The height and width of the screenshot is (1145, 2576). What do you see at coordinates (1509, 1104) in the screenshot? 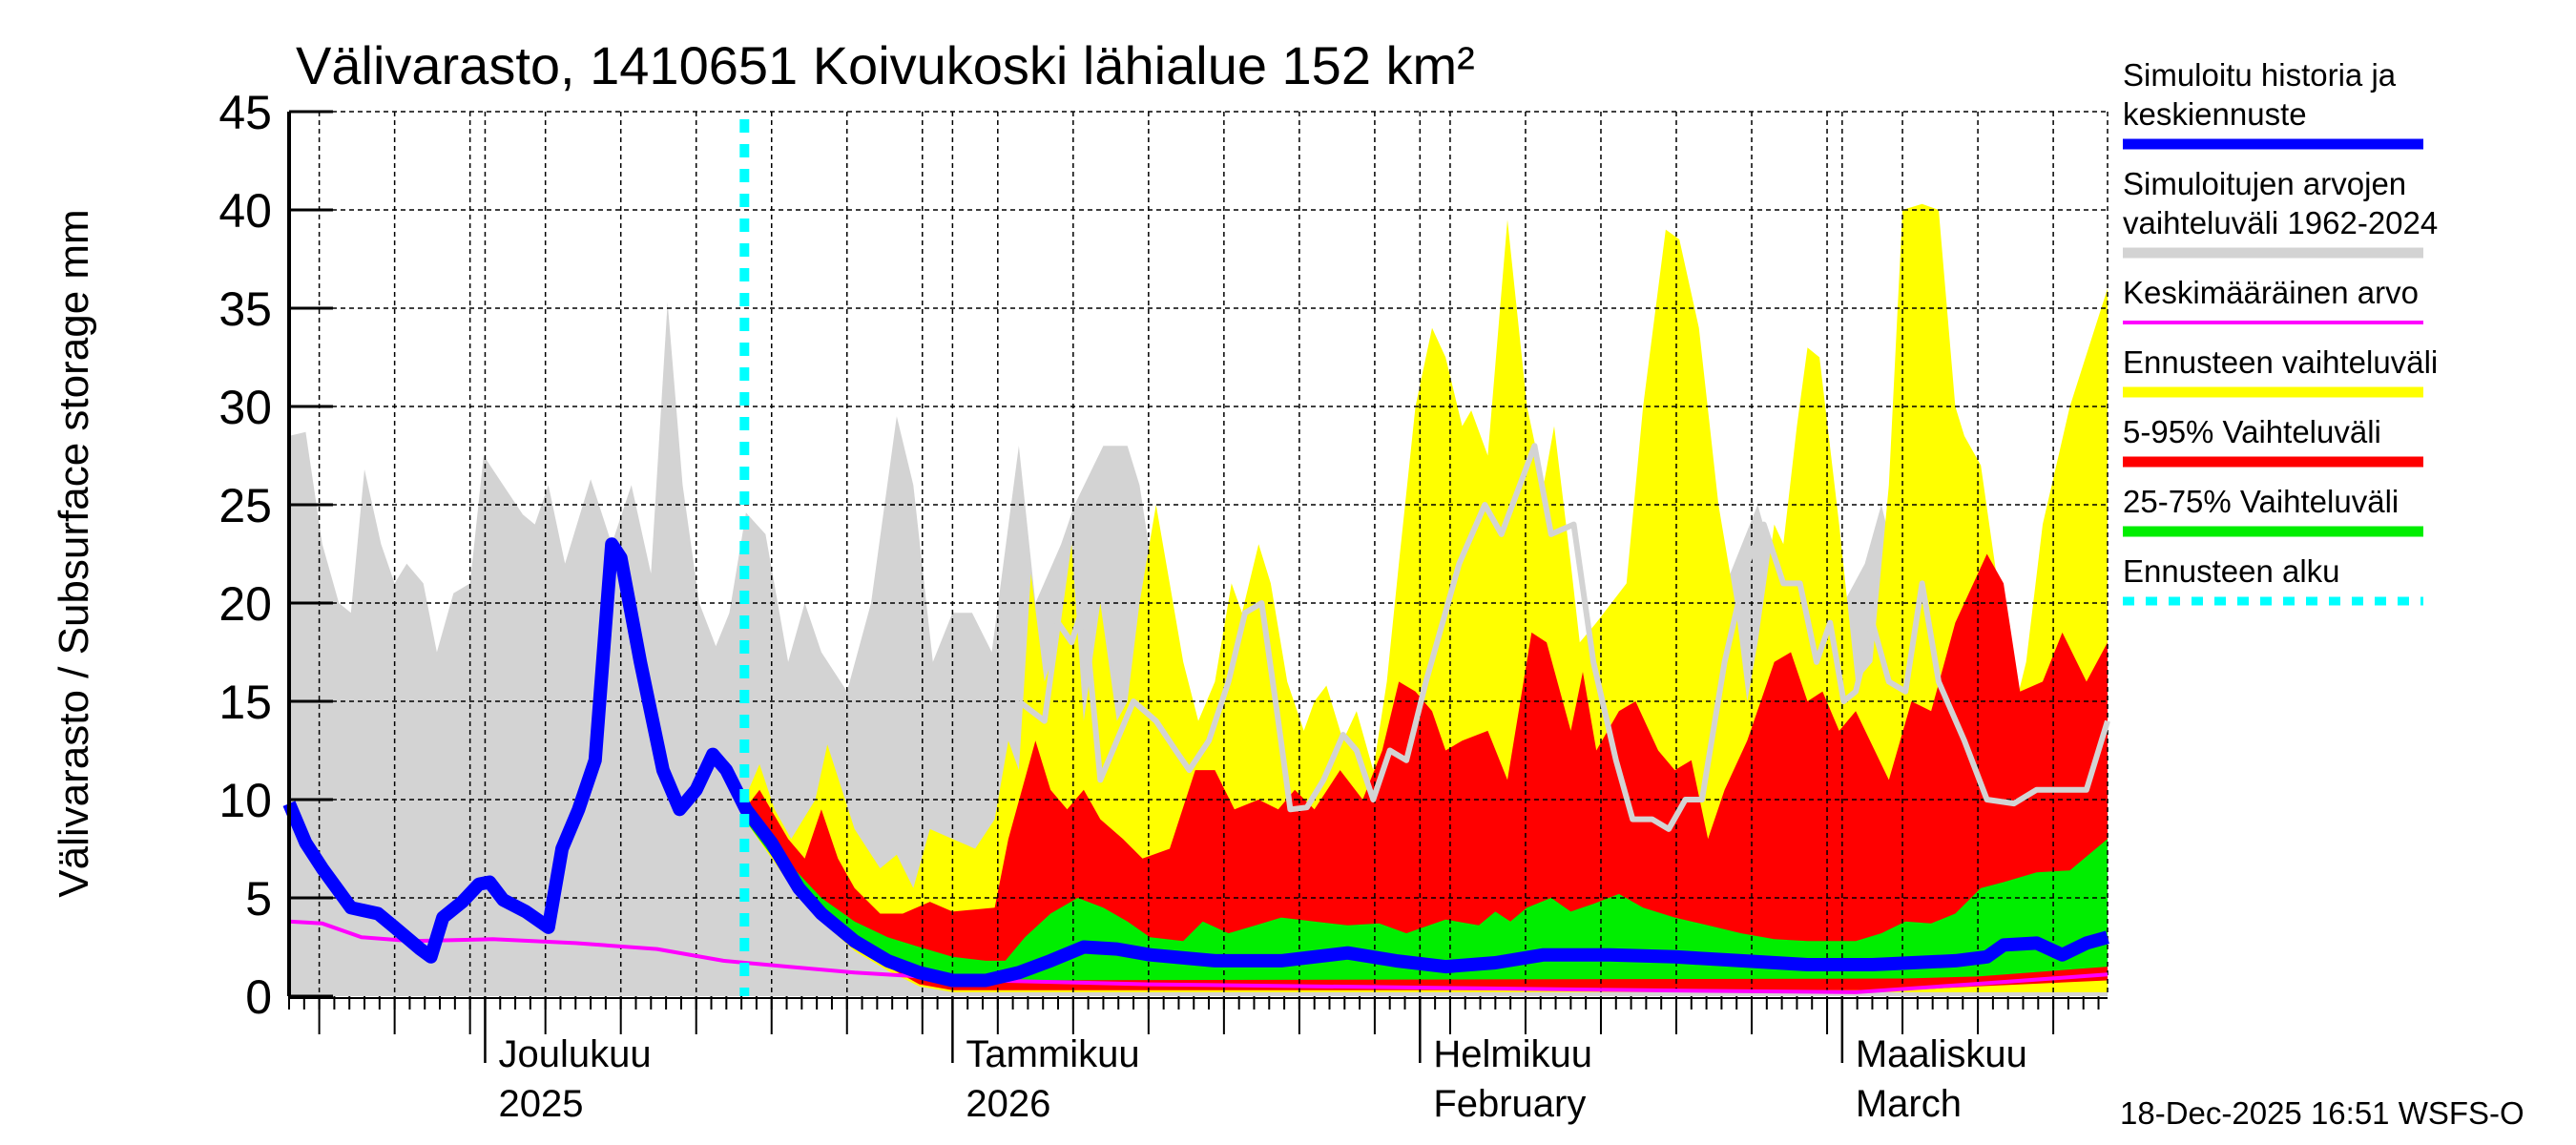
I see `month-sublabel: February` at bounding box center [1509, 1104].